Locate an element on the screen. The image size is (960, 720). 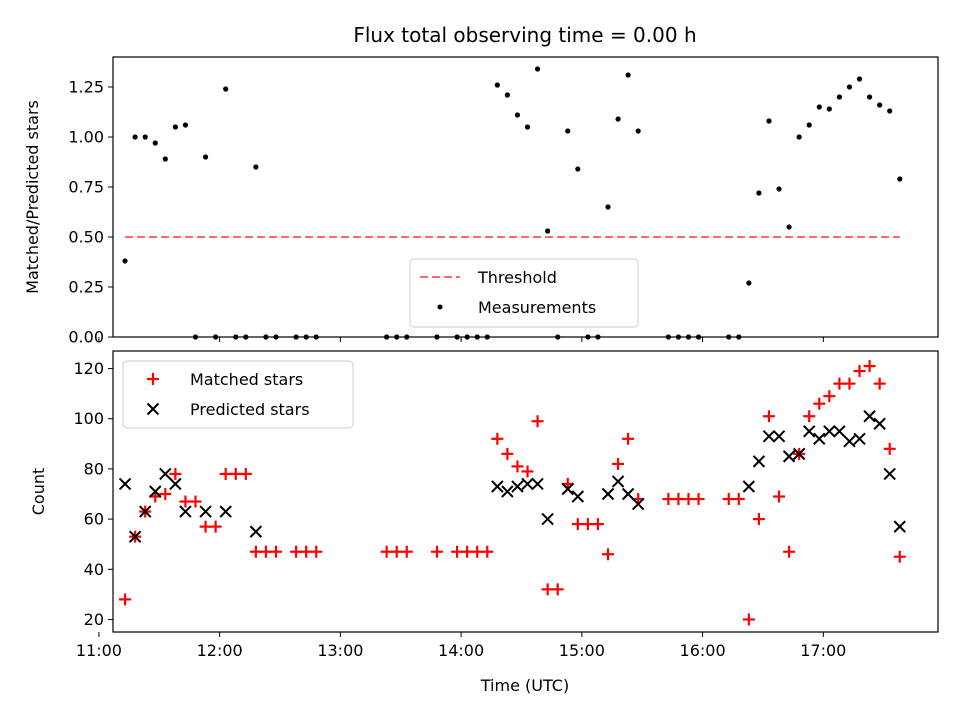
legend-measurements-label: Measurements is located at coordinates (537, 307).